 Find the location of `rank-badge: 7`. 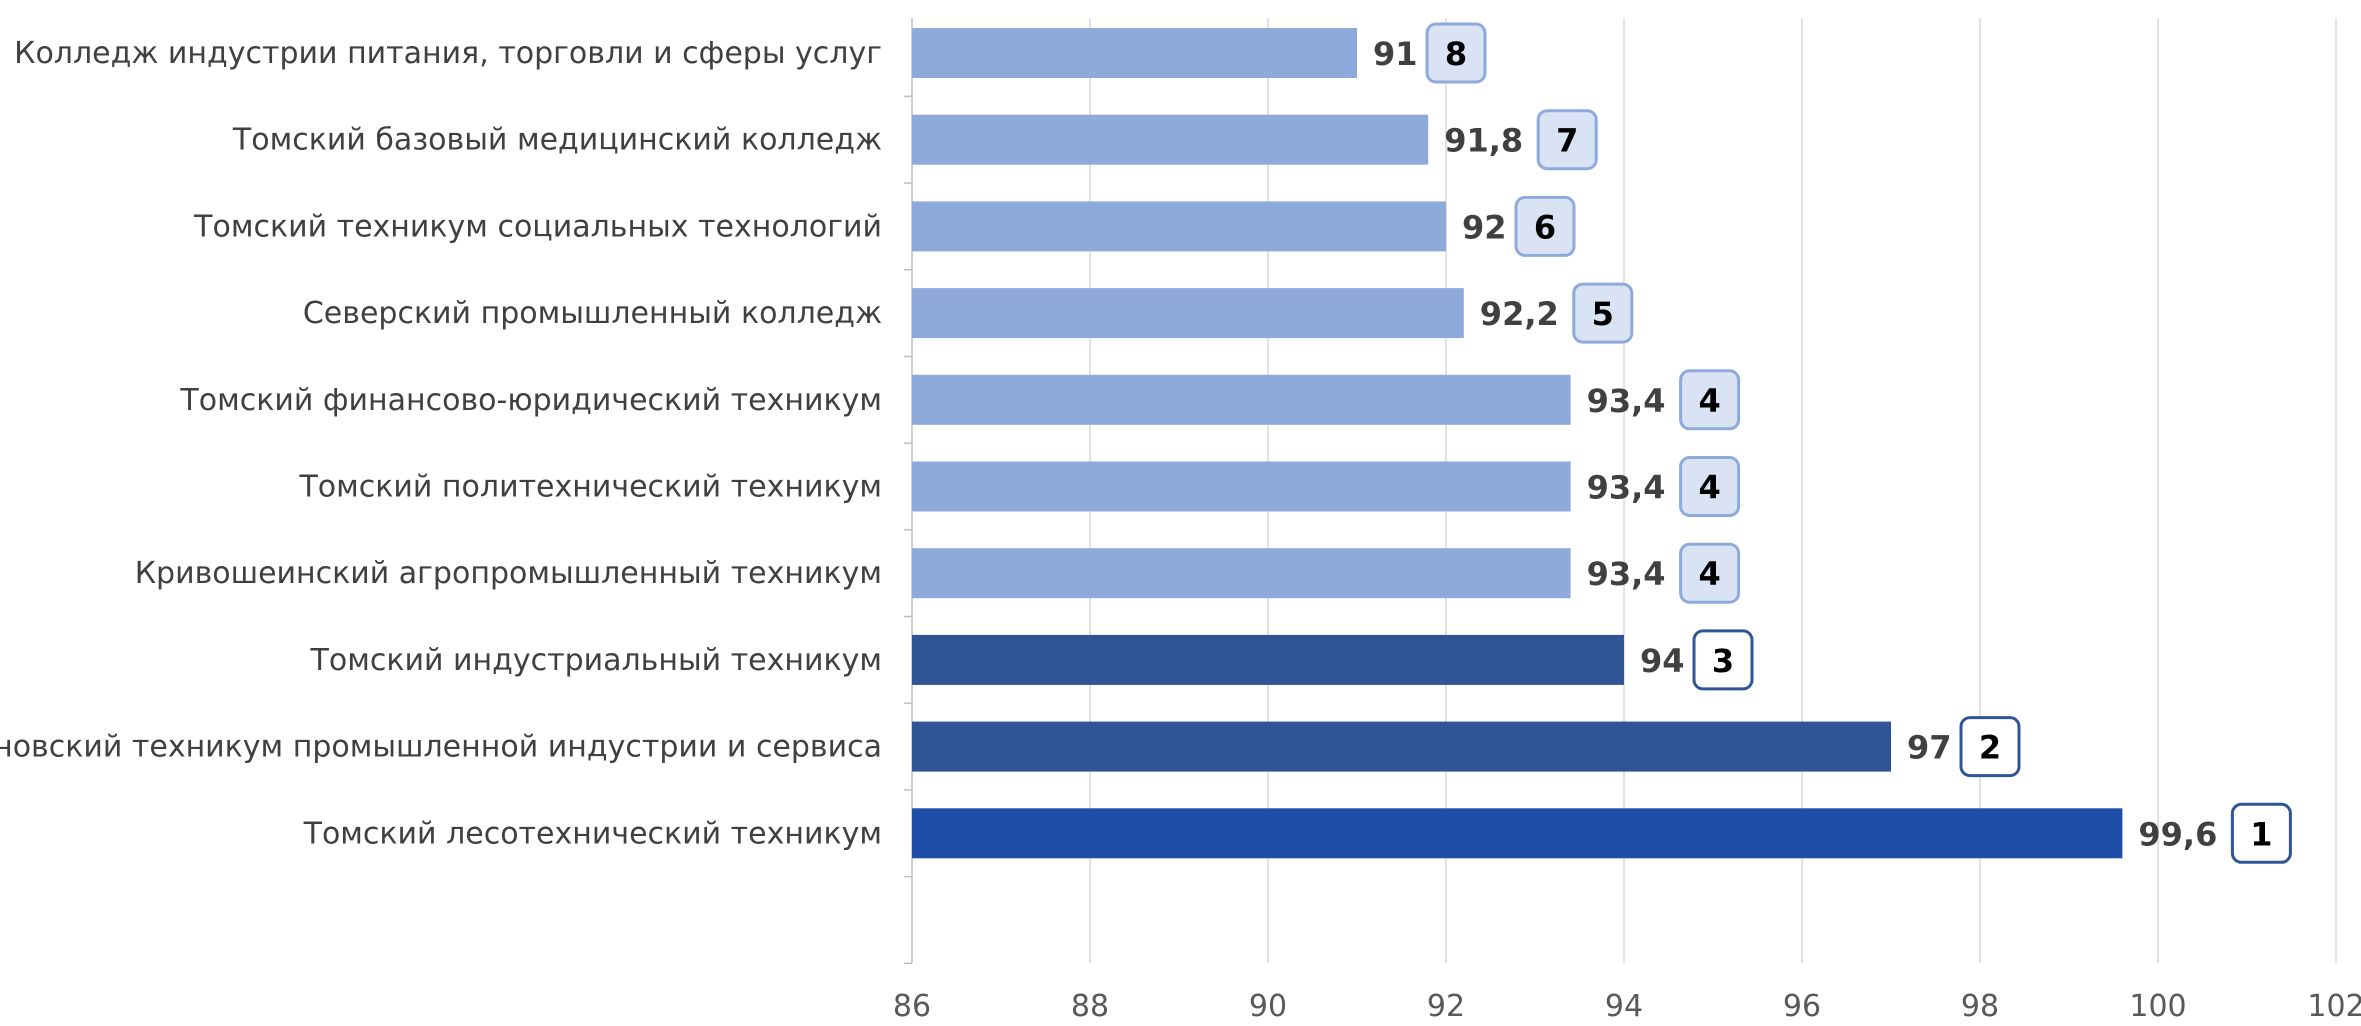

rank-badge: 7 is located at coordinates (1567, 140).